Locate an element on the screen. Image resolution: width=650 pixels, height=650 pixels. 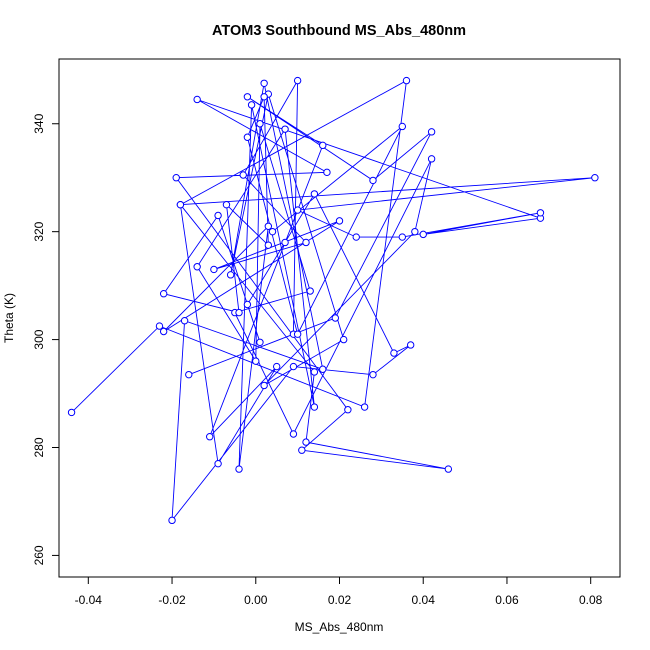
x-tick-label: 0.06 is located at coordinates (507, 600).